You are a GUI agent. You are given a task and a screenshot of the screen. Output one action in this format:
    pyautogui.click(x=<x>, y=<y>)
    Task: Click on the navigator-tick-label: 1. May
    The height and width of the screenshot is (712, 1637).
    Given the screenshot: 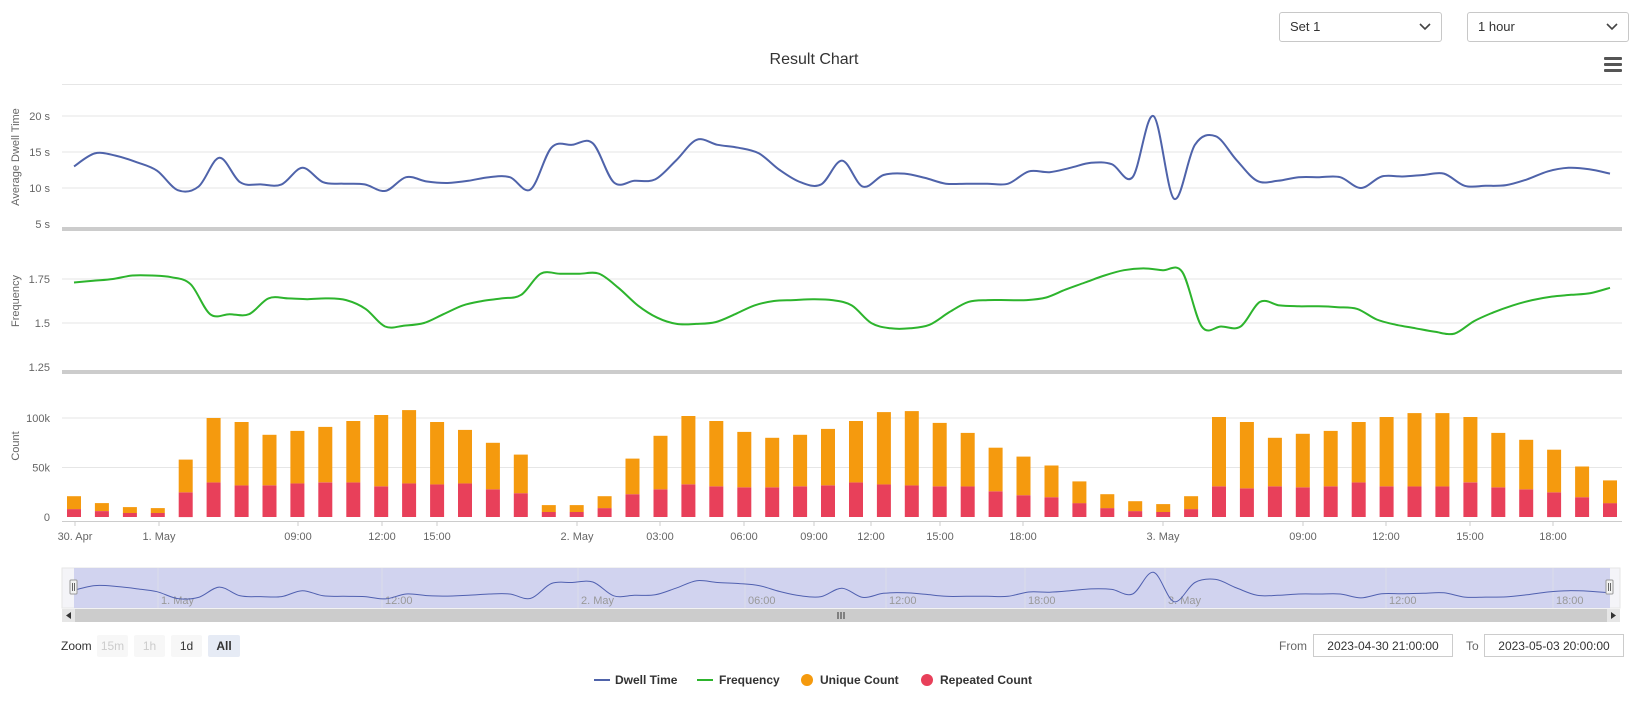 What is the action you would take?
    pyautogui.click(x=178, y=601)
    